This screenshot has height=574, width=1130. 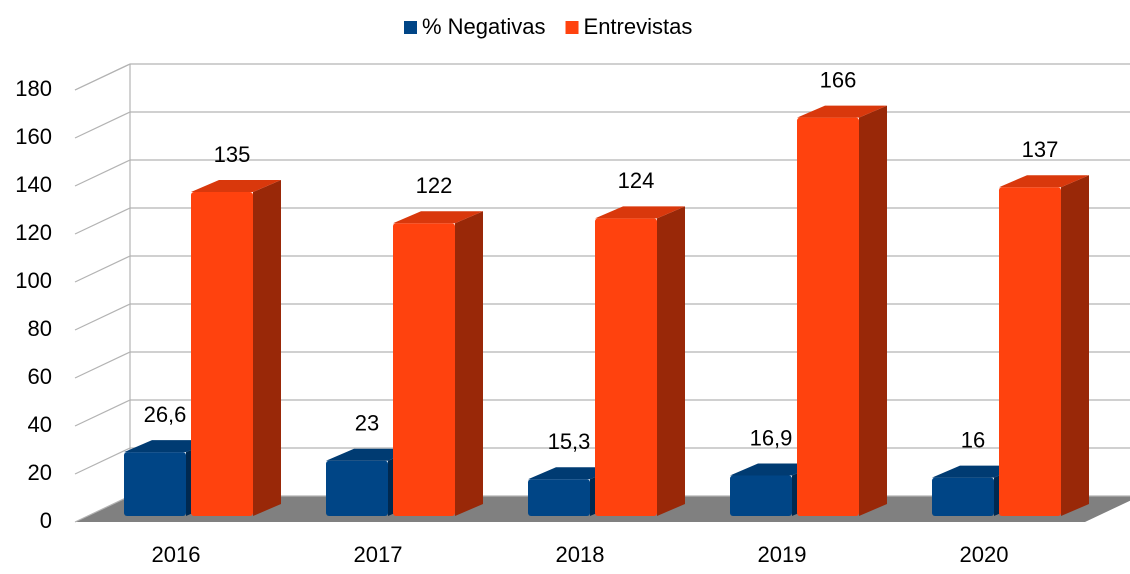 What do you see at coordinates (33, 280) in the screenshot?
I see `y-tick-label: 100` at bounding box center [33, 280].